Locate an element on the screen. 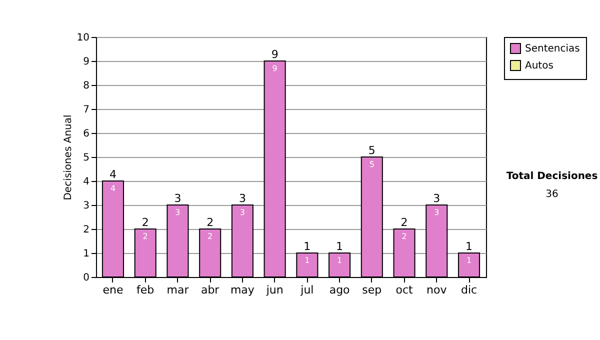 This screenshot has width=600, height=340. total-label: 5 is located at coordinates (372, 150).